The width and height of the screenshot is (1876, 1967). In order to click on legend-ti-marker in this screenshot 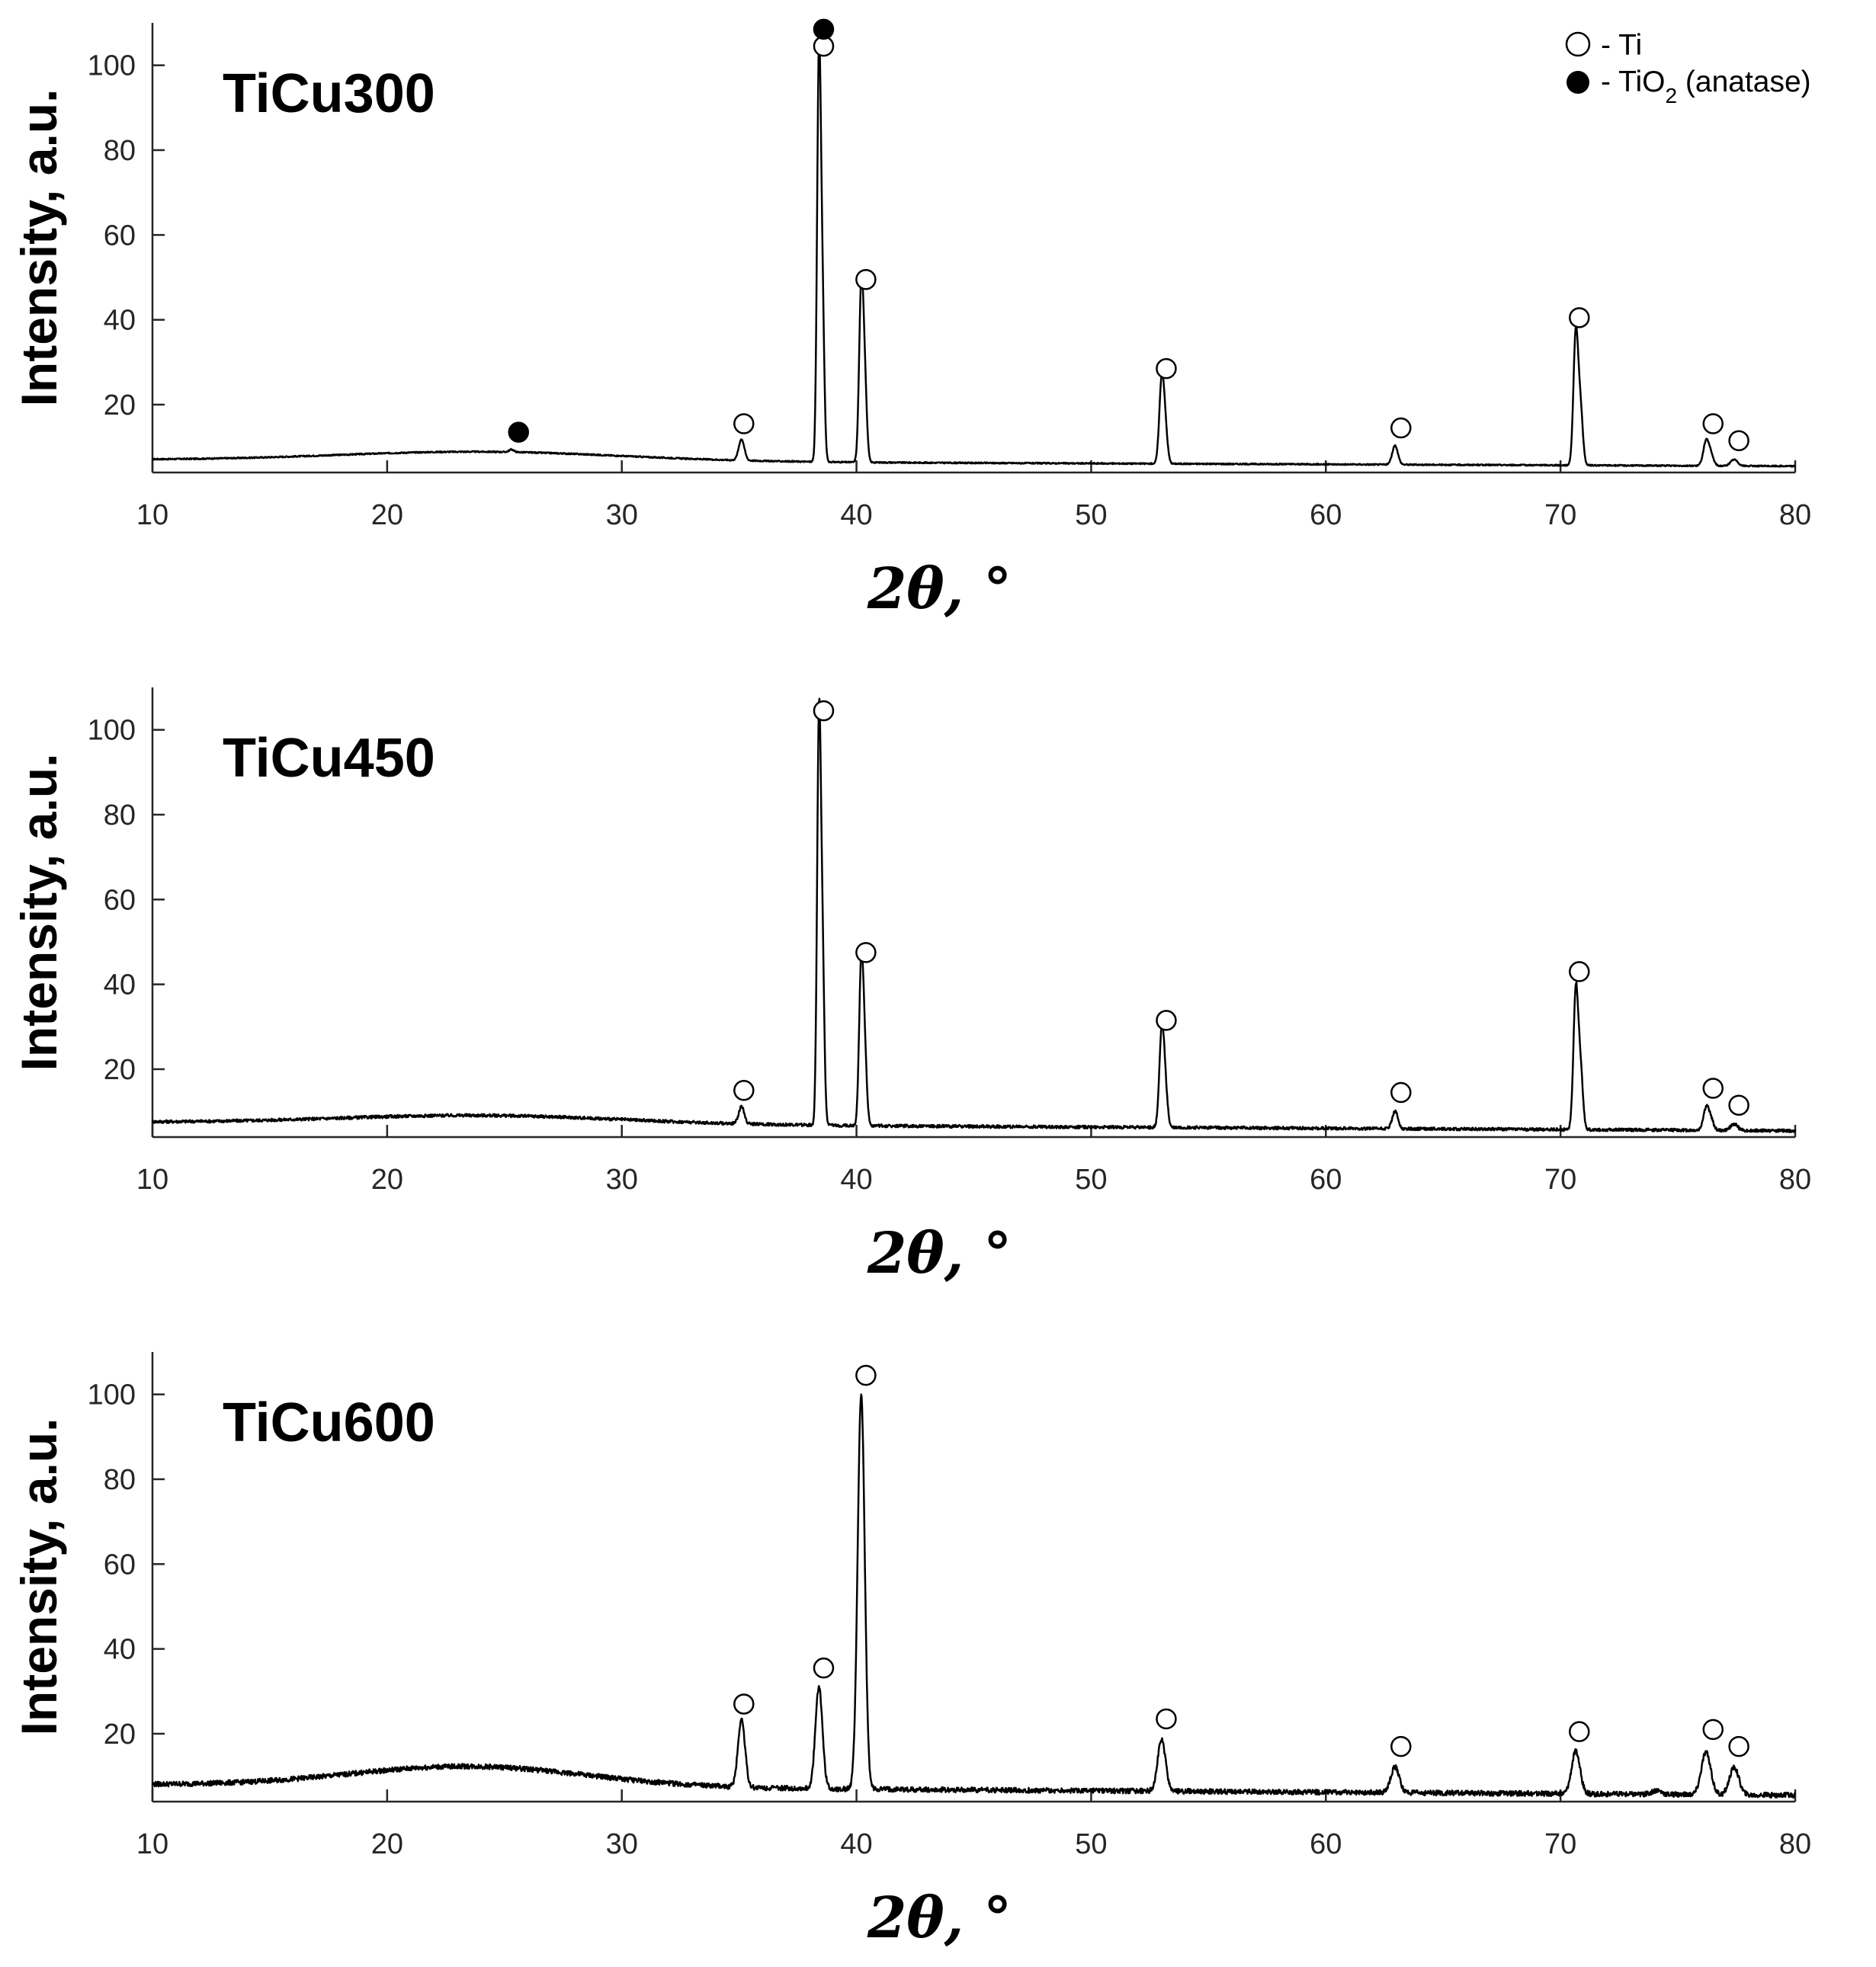, I will do `click(1578, 44)`.